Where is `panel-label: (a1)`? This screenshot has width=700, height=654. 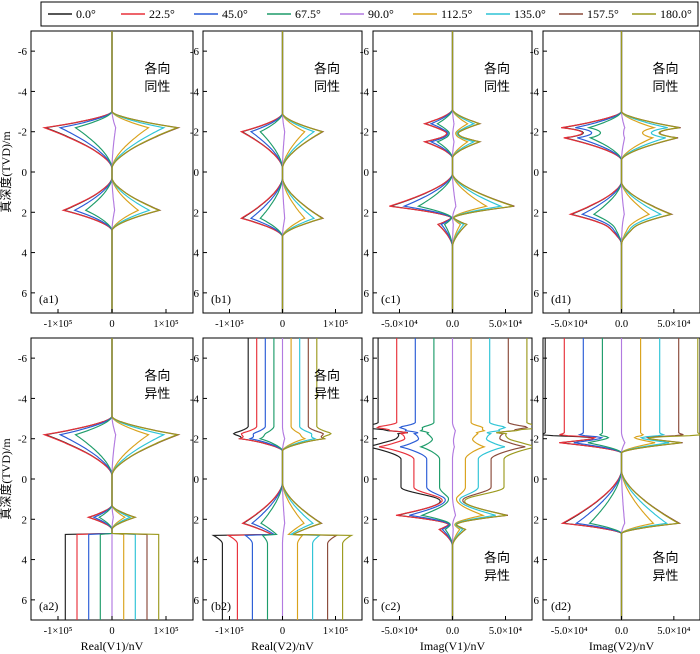
panel-label: (a1) is located at coordinates (48, 299).